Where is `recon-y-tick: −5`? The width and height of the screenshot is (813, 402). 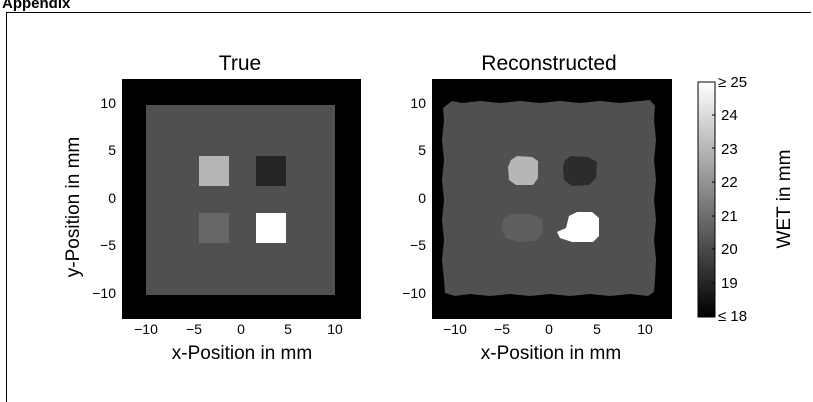 recon-y-tick: −5 is located at coordinates (418, 245).